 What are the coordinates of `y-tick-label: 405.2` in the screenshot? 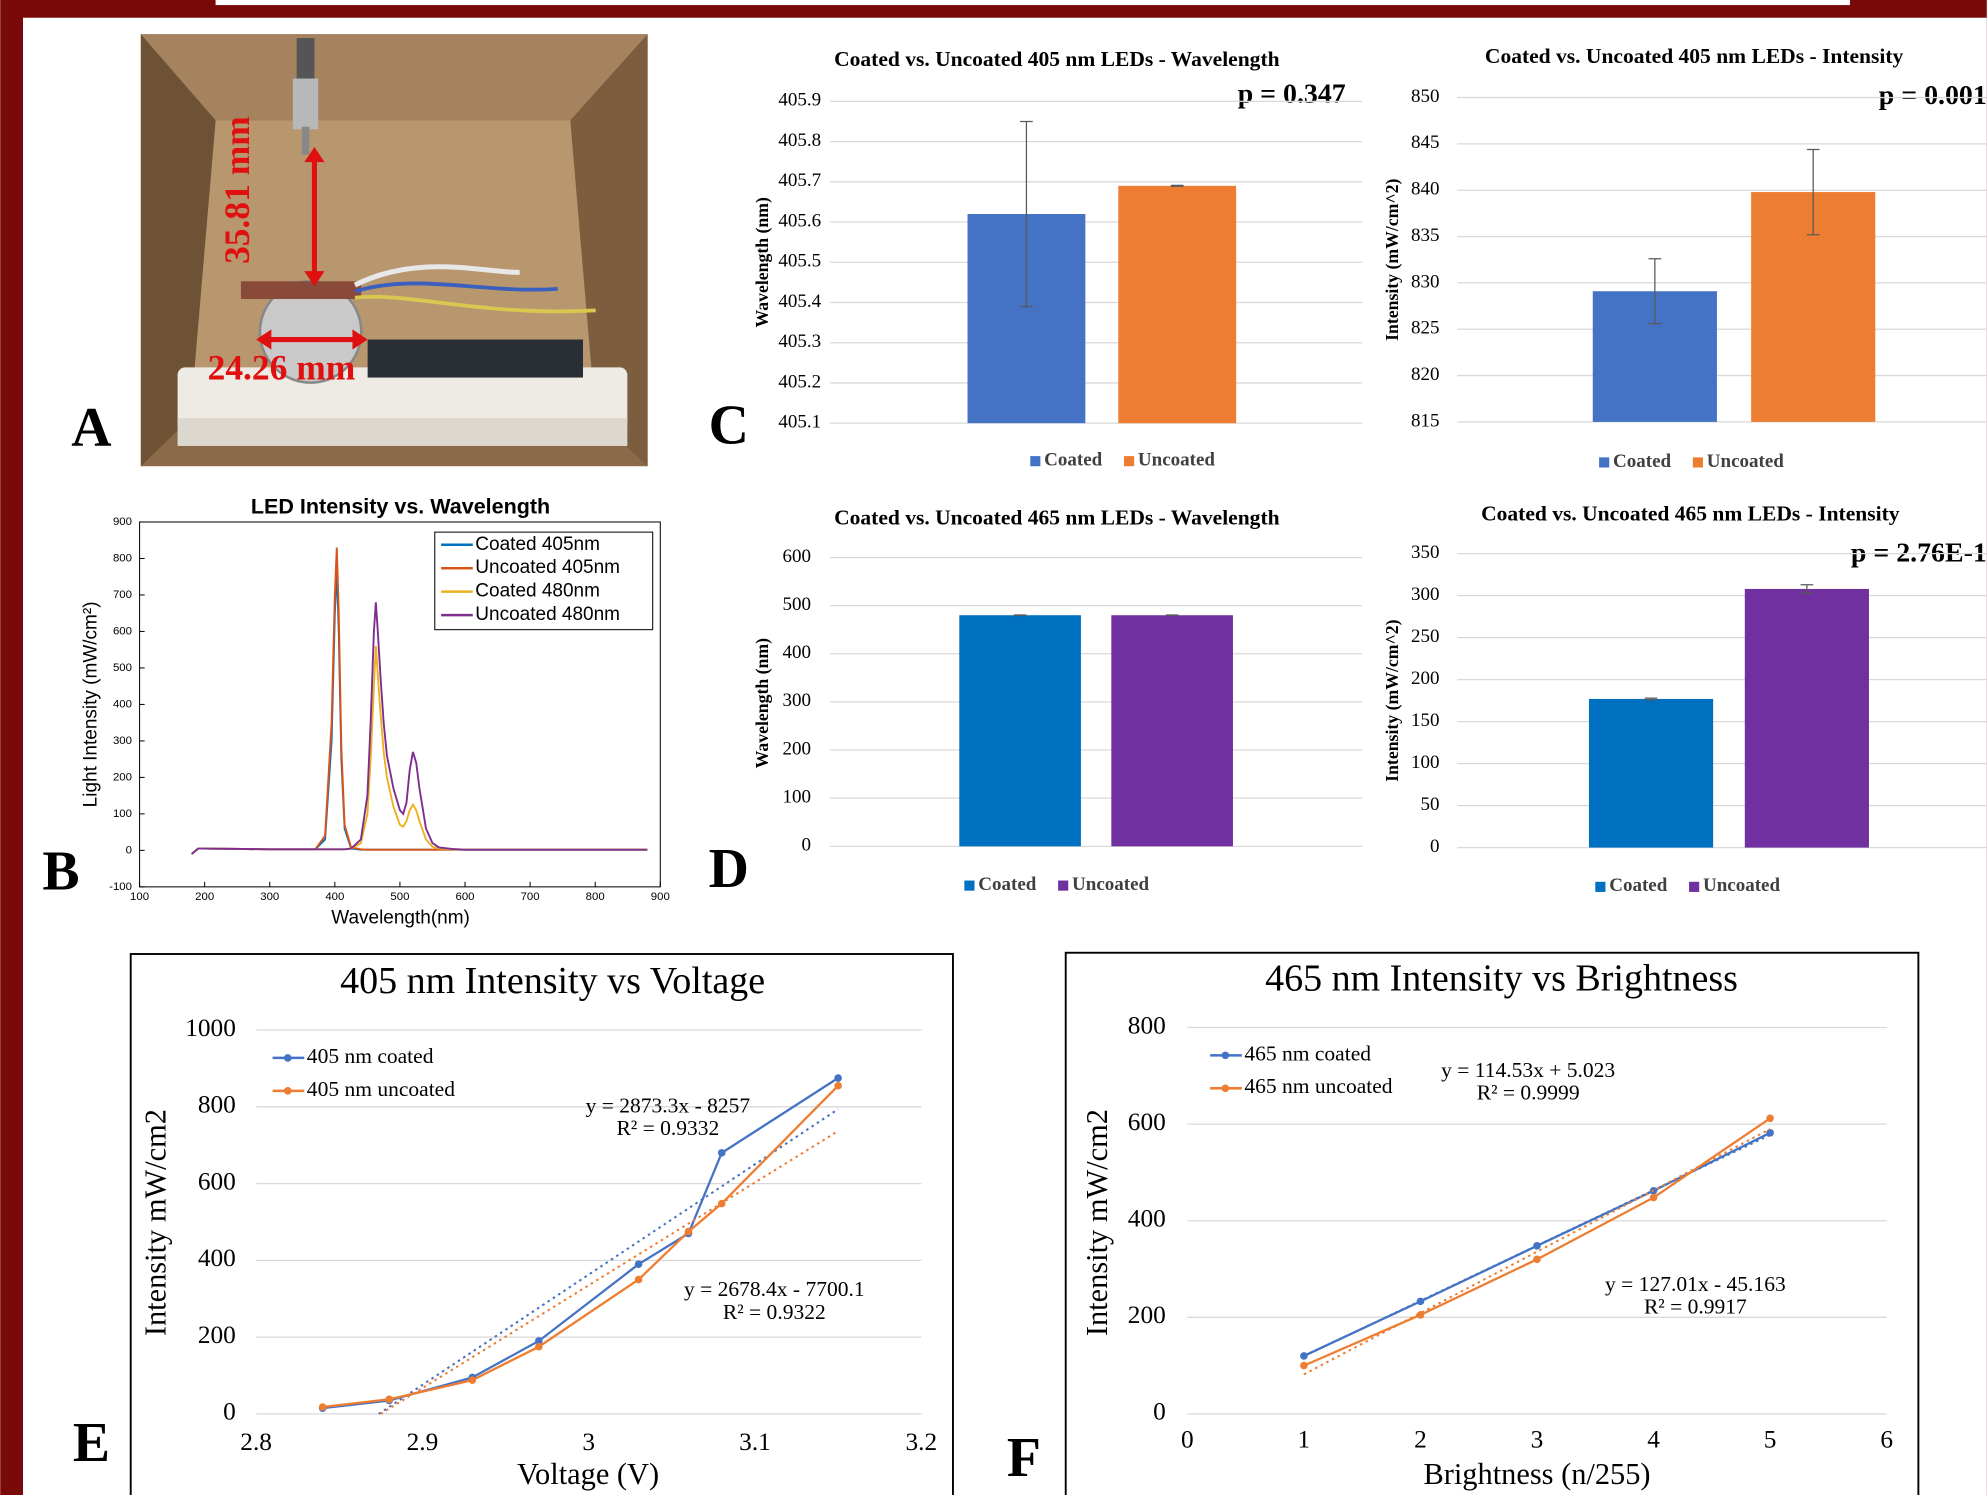 It's located at (799, 381).